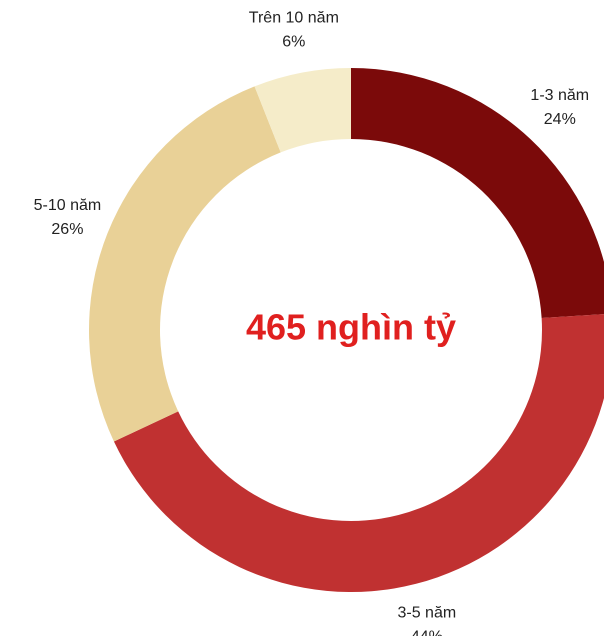 The image size is (604, 636). I want to click on slice-category-label: 1-3 năm, so click(559, 95).